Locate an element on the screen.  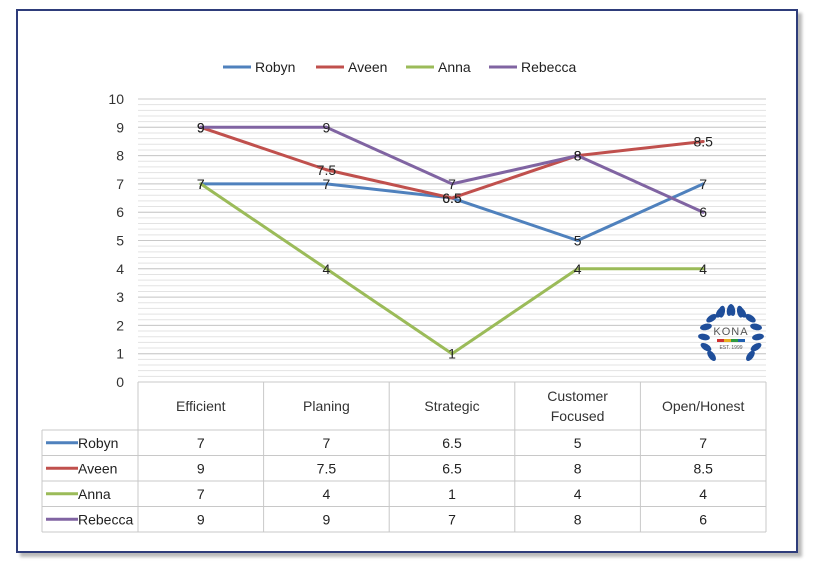
y-tick-label: 4 is located at coordinates (120, 269).